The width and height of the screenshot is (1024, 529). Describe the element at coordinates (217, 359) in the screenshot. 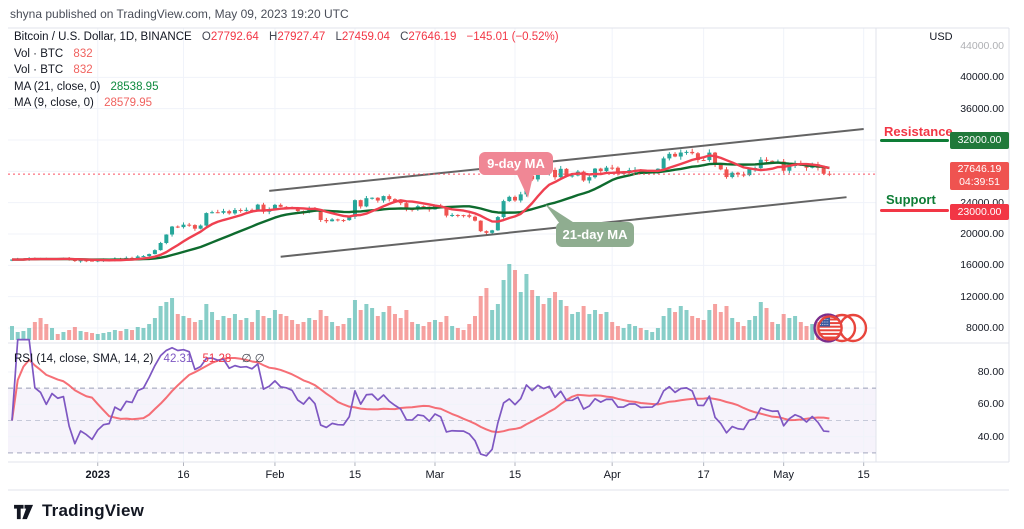

I see `rsi-sma-value: 51.28` at that location.